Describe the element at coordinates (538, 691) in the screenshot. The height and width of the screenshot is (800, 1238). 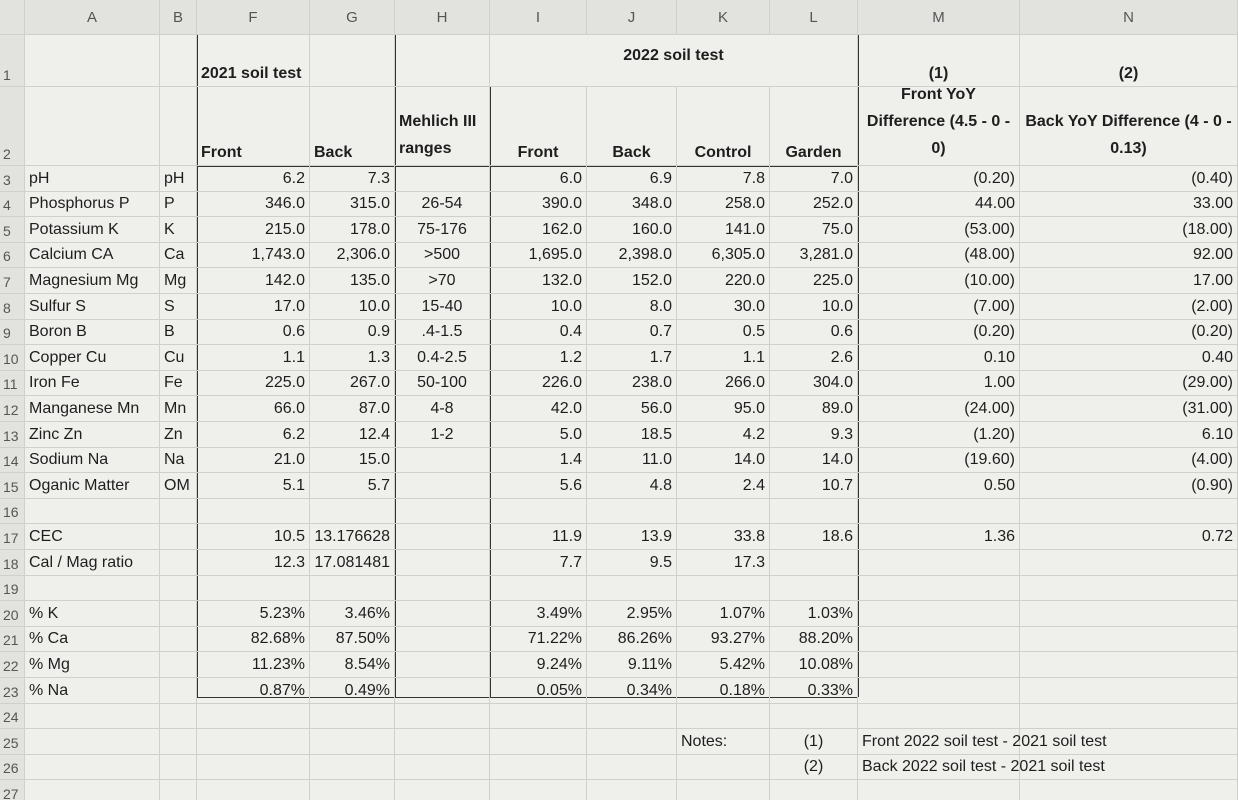
I see `cell: 0.05%` at that location.